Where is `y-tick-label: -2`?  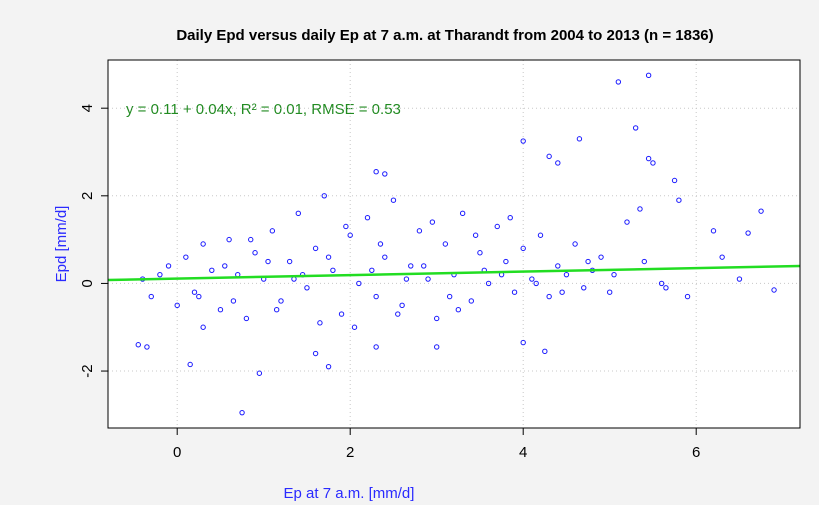 y-tick-label: -2 is located at coordinates (87, 370).